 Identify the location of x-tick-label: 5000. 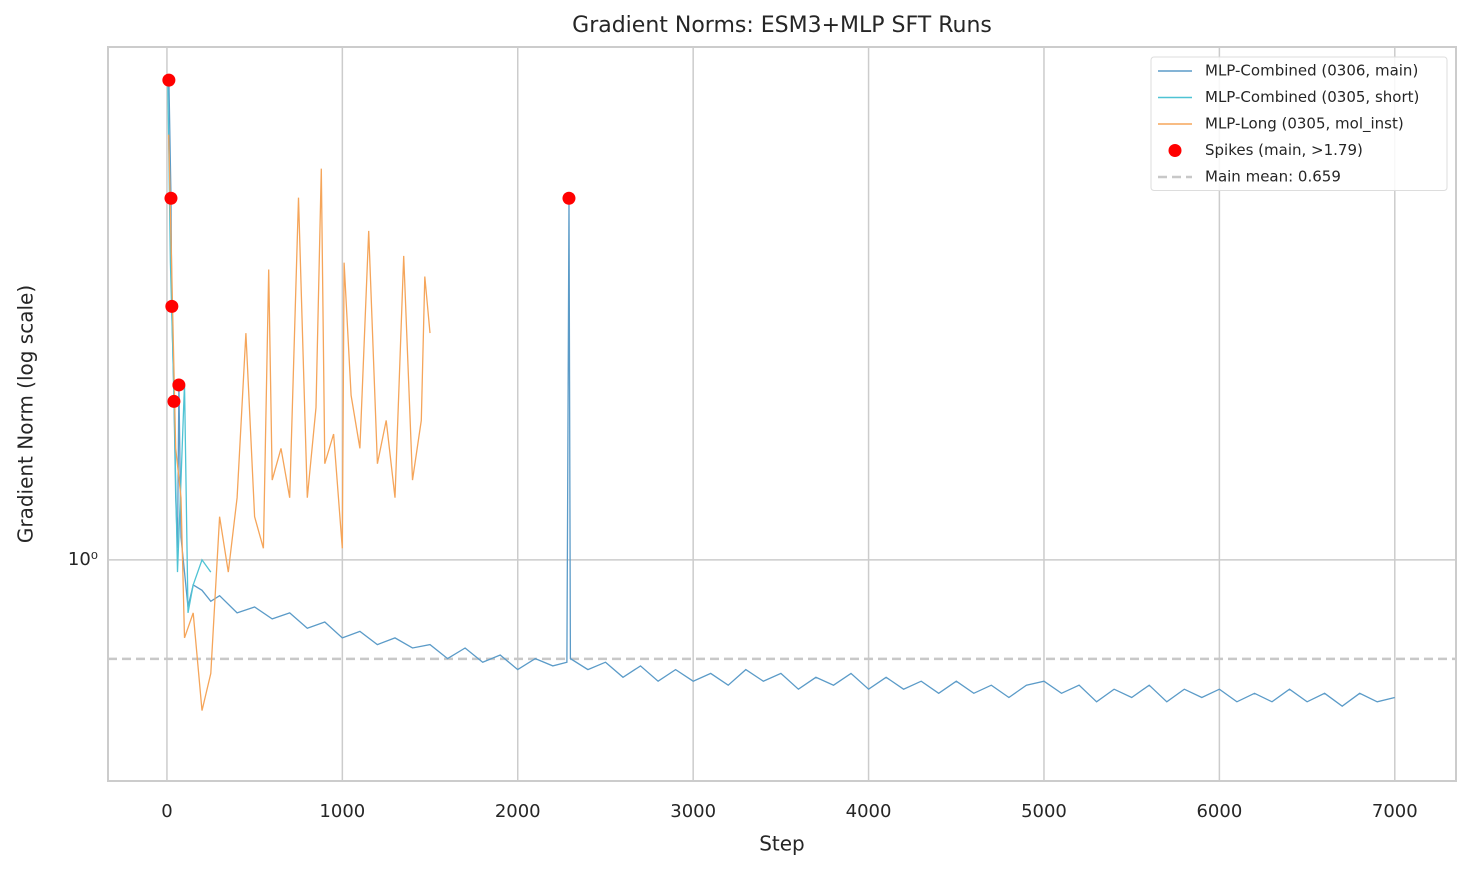
(1044, 811).